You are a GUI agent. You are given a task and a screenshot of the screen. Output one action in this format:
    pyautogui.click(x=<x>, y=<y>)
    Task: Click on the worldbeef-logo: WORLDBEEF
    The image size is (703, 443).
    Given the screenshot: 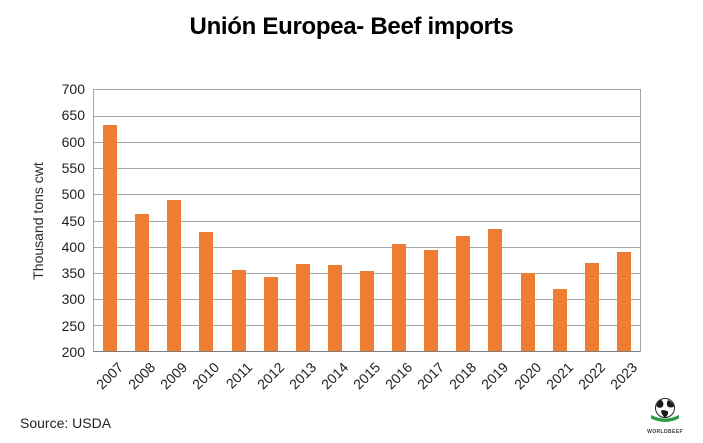 What is the action you would take?
    pyautogui.click(x=665, y=417)
    